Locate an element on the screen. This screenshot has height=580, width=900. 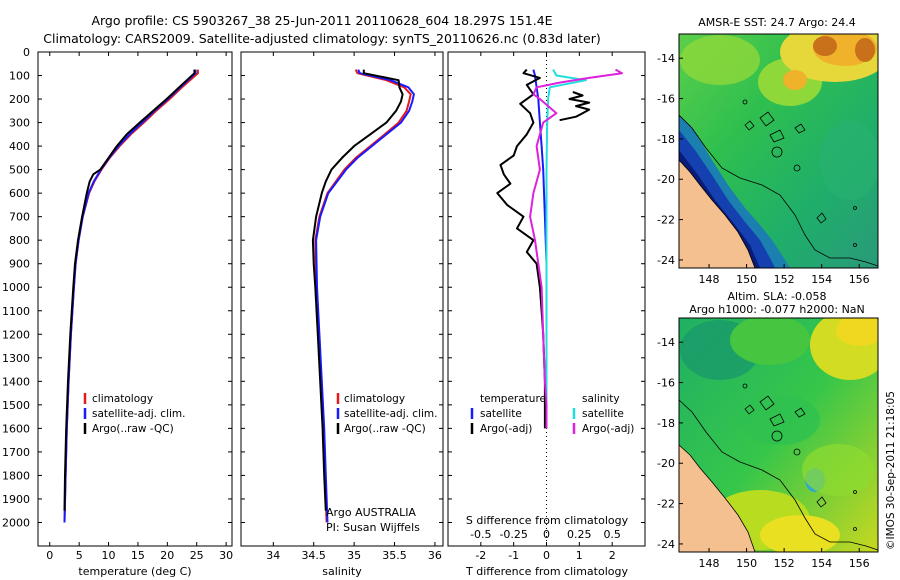
x-tick-label: 20 is located at coordinates (167, 555).